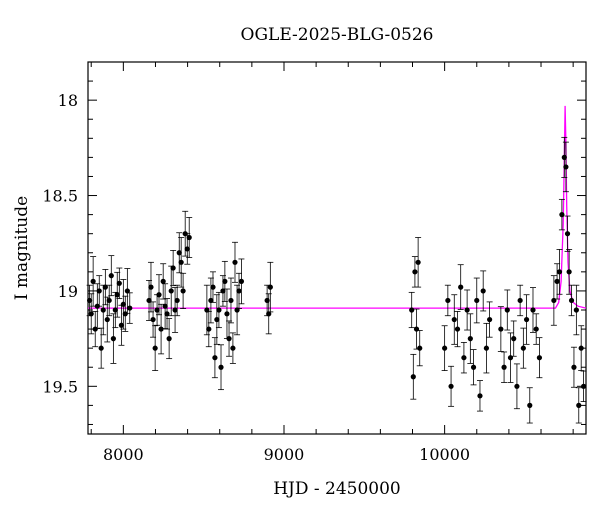 This screenshot has height=512, width=600. I want to click on x-tick-label: 10000, so click(444, 454).